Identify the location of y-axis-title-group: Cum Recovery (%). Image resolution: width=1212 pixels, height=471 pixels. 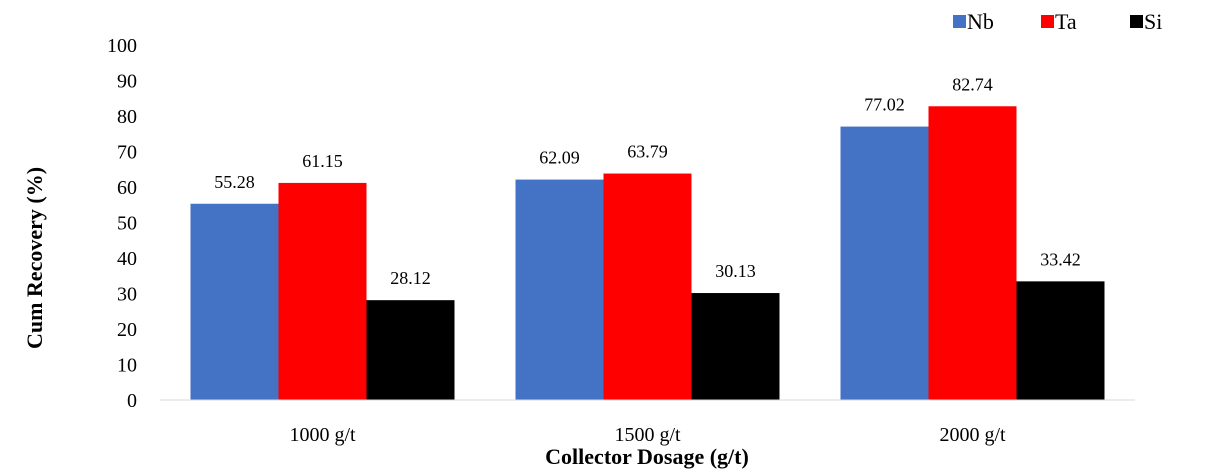
(34, 258).